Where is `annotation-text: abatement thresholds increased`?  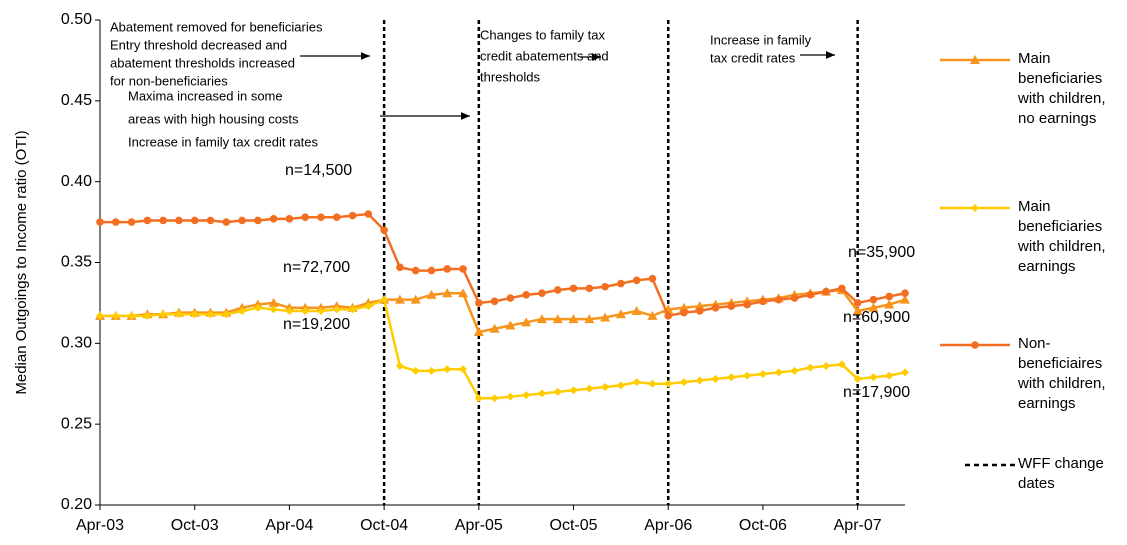
annotation-text: abatement thresholds increased is located at coordinates (202, 62).